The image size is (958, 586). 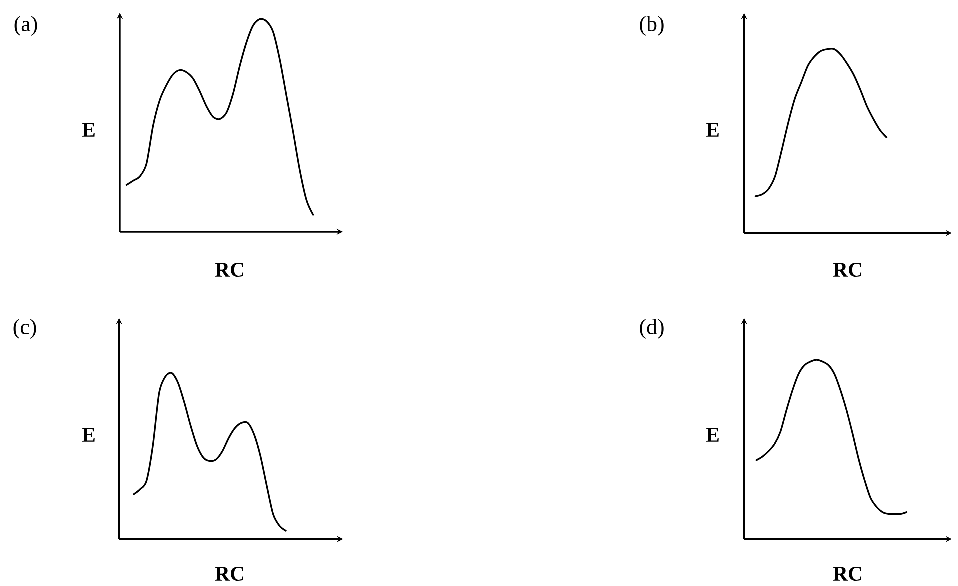 What do you see at coordinates (26, 26) in the screenshot?
I see `chart-title: (a)` at bounding box center [26, 26].